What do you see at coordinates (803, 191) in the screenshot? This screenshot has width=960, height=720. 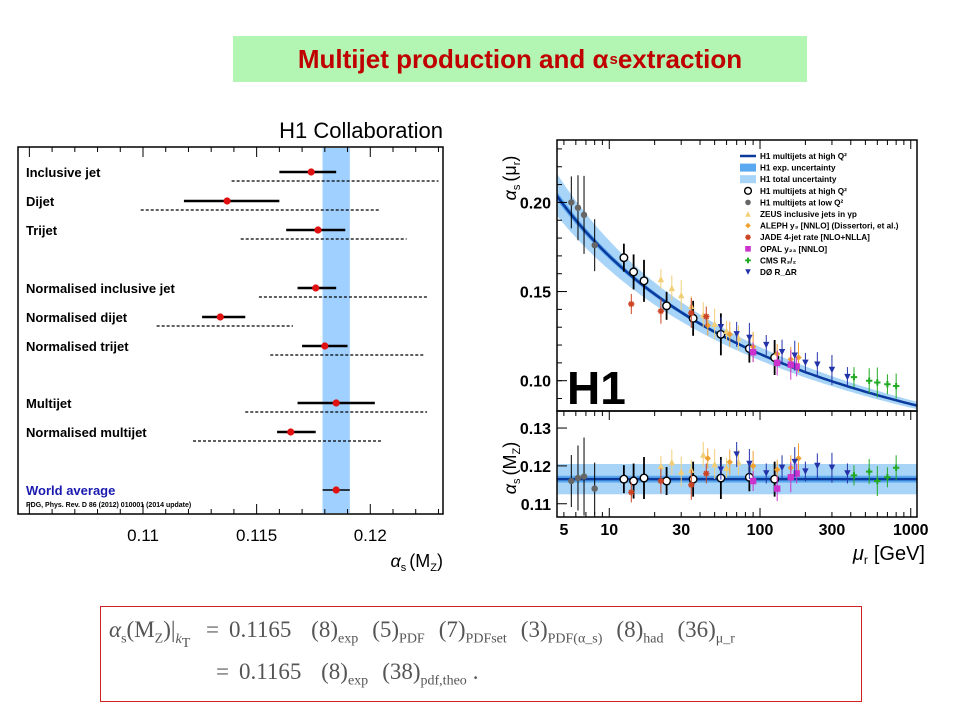 I see `legend-label: H1 multijets at high Q²` at bounding box center [803, 191].